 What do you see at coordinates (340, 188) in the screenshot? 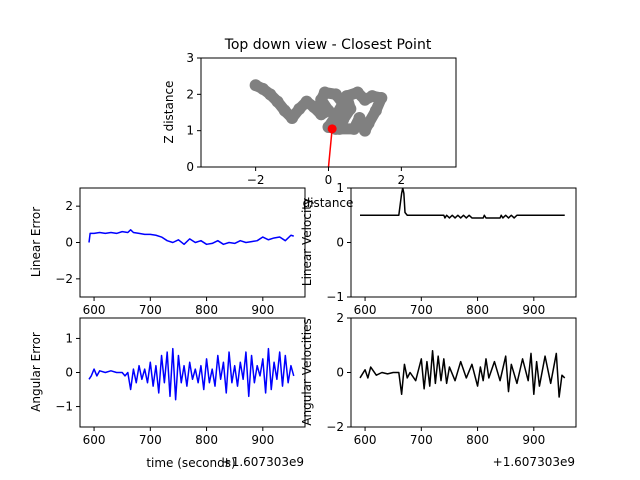
I see `linvel-ytick-label-1: 1` at bounding box center [340, 188].